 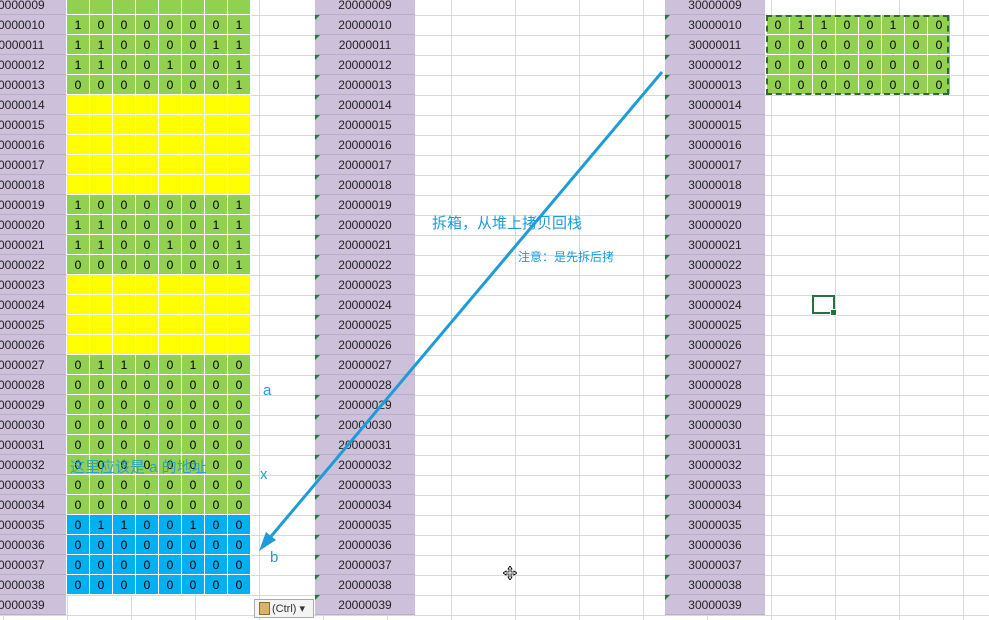 I want to click on address-label: 30000015, so click(x=715, y=125).